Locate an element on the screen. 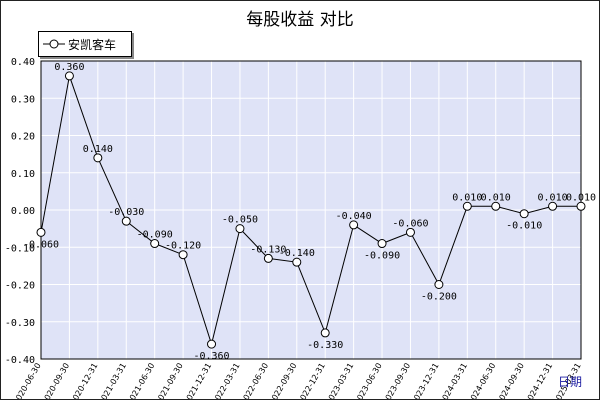 Image resolution: width=600 pixels, height=400 pixels. y-tick-label: 0.10 is located at coordinates (23, 174).